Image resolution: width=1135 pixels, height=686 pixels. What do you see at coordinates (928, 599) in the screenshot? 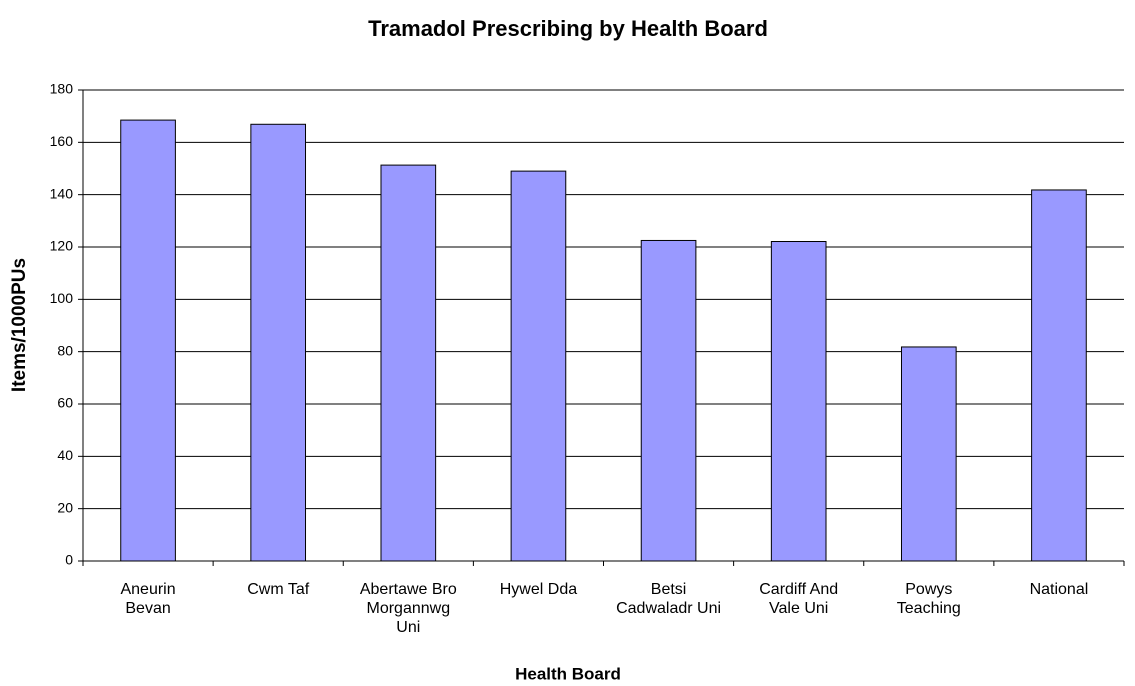
I see `x-tick-label: Powys Teaching` at bounding box center [928, 599].